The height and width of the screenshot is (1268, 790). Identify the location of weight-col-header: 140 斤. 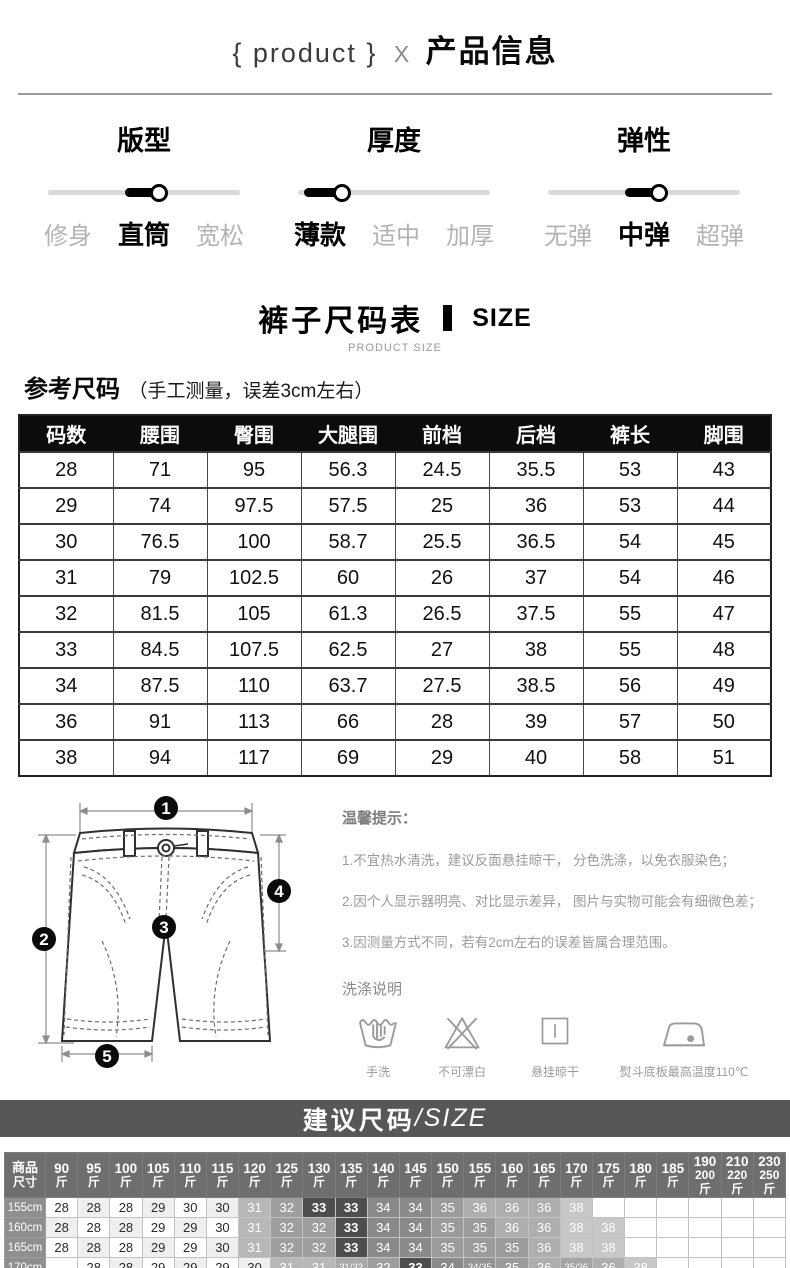
(383, 1175).